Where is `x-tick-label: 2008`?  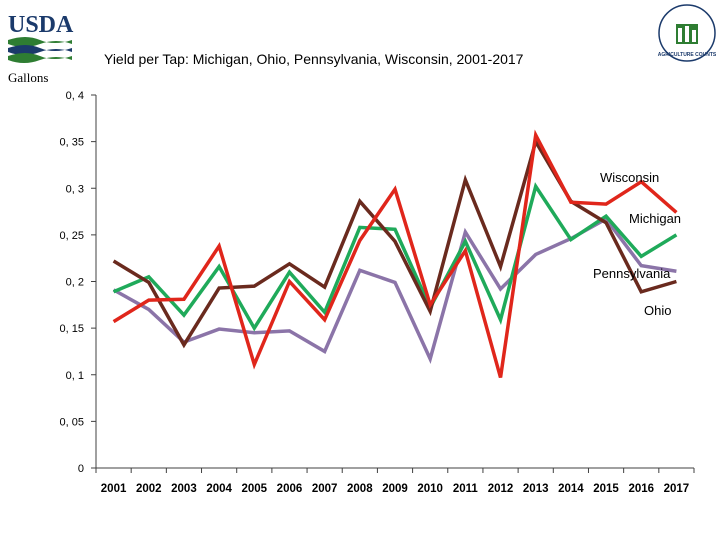 x-tick-label: 2008 is located at coordinates (360, 489).